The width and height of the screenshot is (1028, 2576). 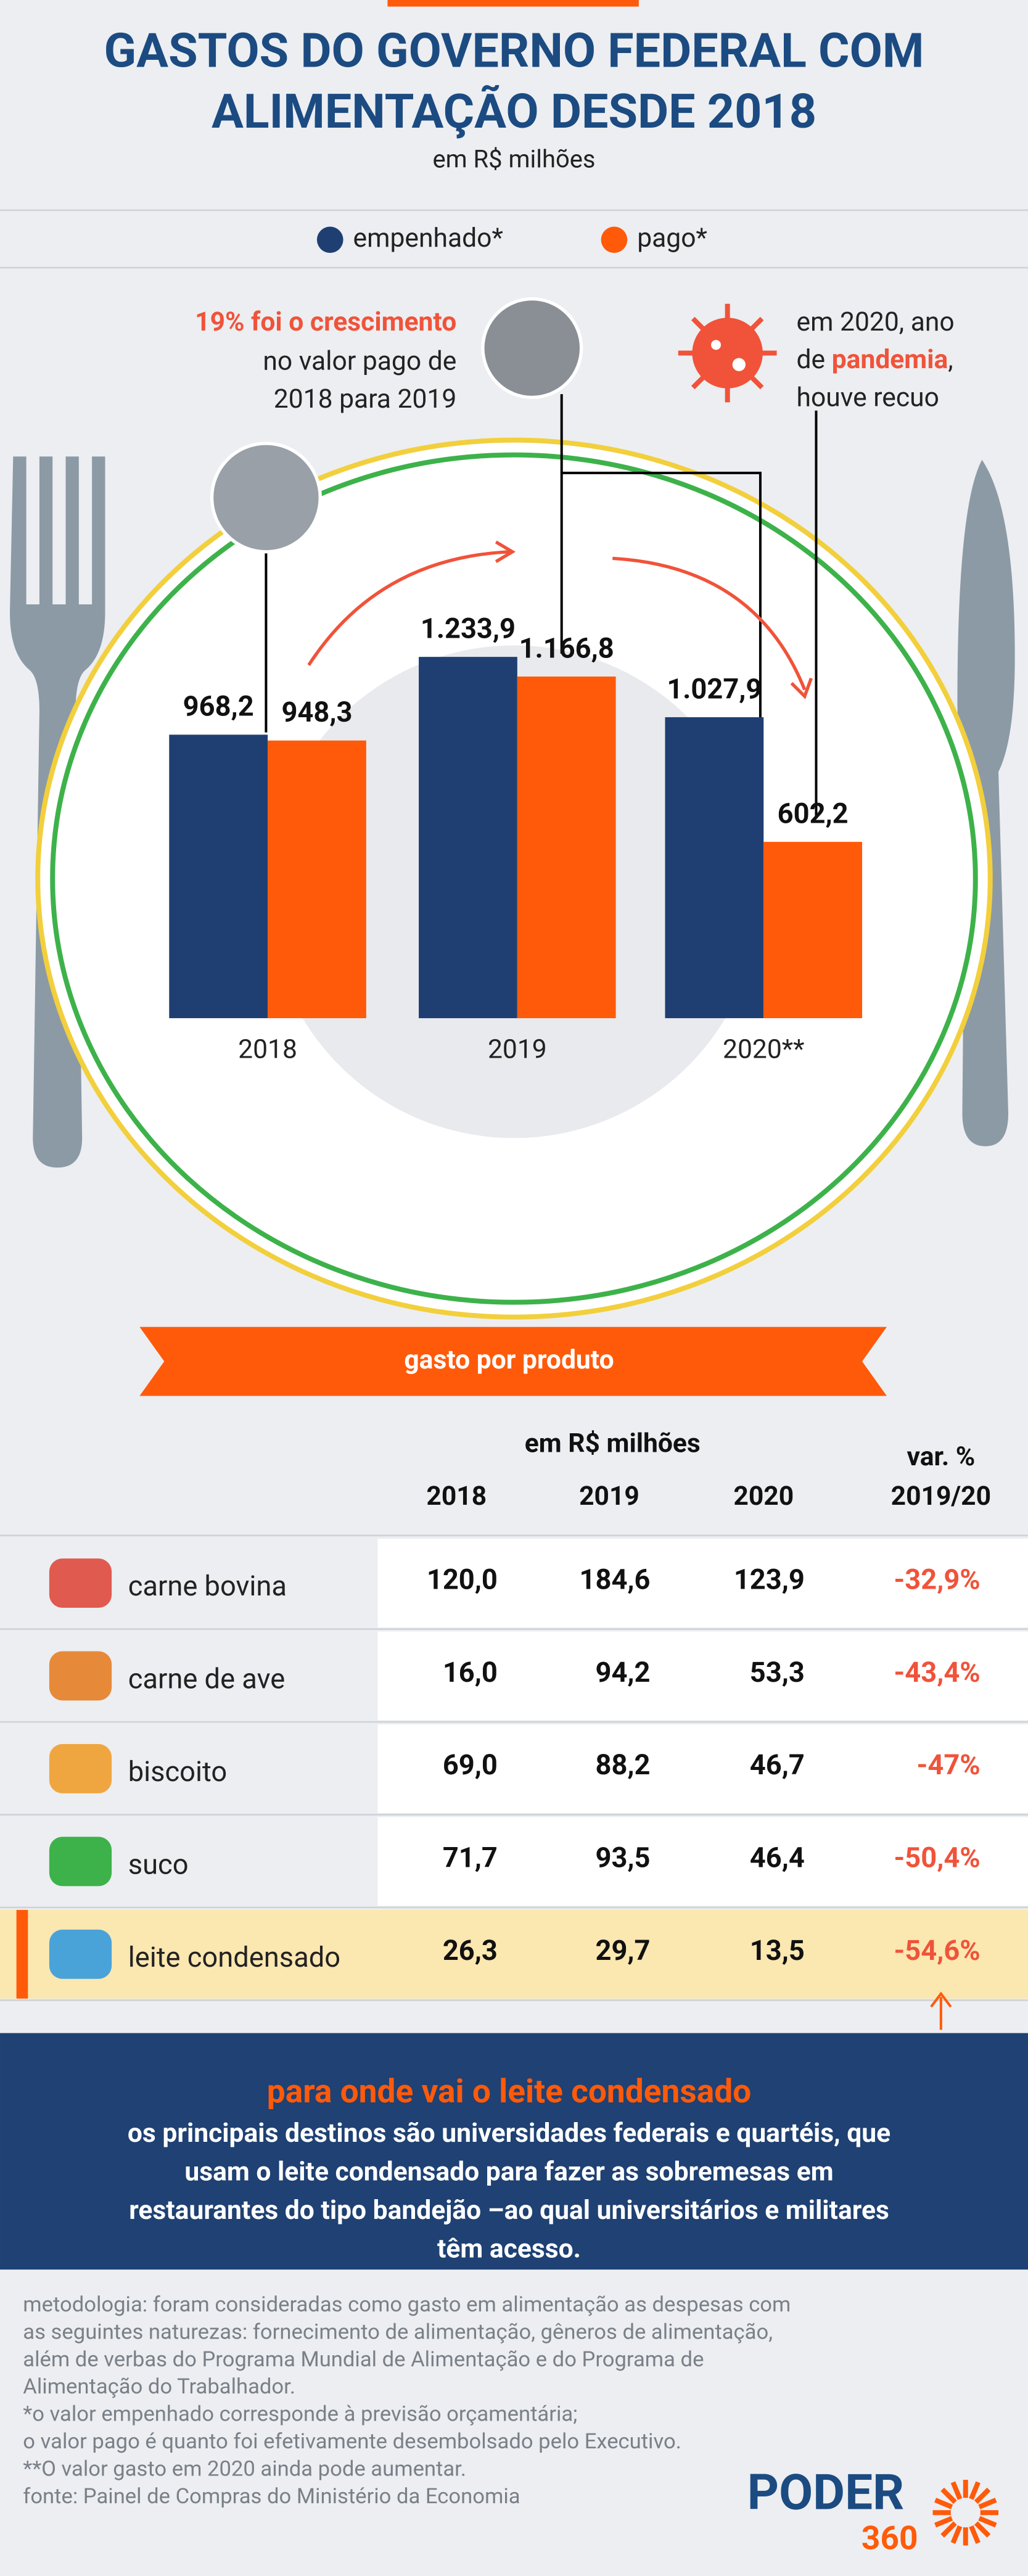 What do you see at coordinates (623, 1765) in the screenshot?
I see `cell: 88,2` at bounding box center [623, 1765].